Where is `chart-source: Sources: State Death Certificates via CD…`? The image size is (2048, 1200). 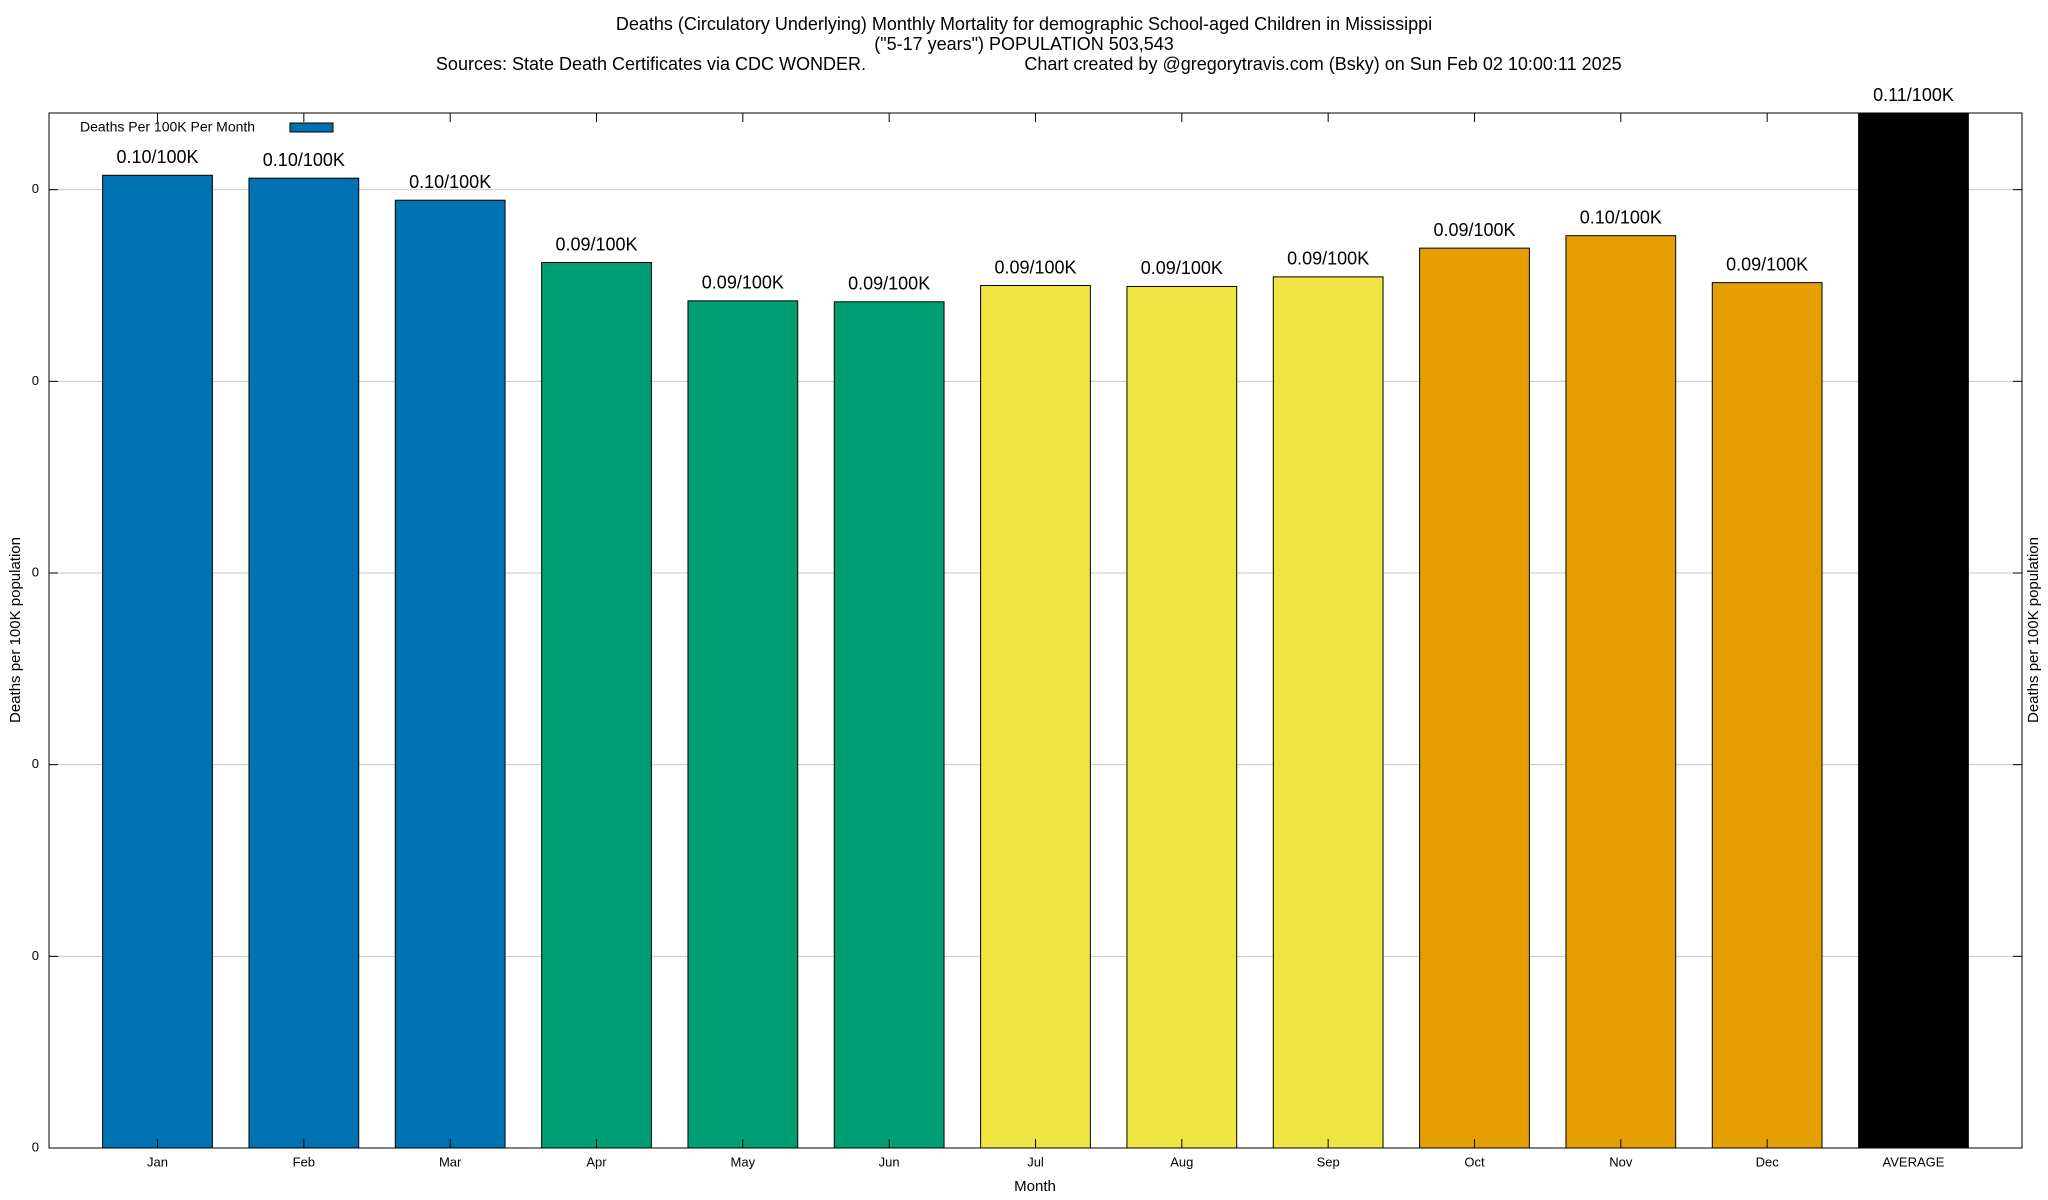 chart-source: Sources: State Death Certificates via CD… is located at coordinates (651, 64).